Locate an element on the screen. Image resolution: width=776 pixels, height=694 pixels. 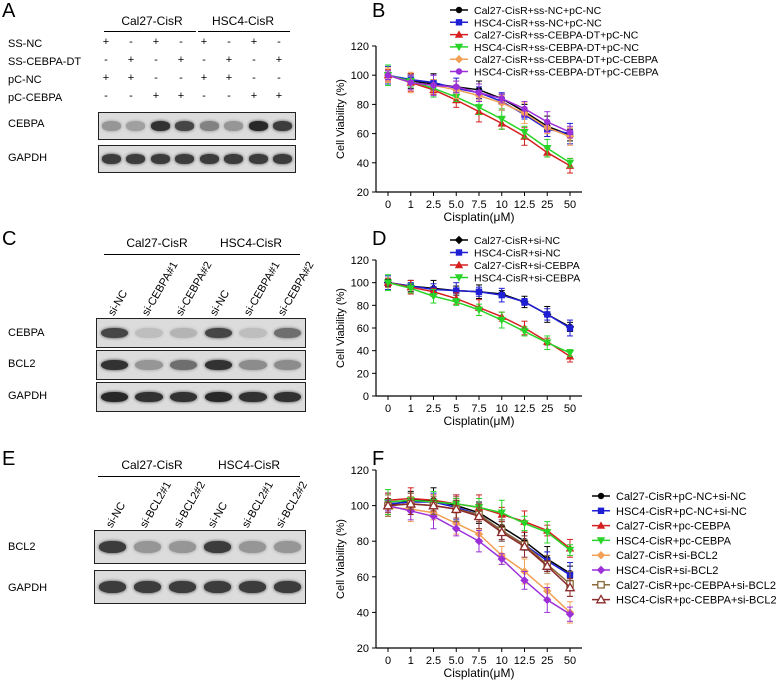
x-axis-label: Cisplatin(μM) is located at coordinates (479, 421).